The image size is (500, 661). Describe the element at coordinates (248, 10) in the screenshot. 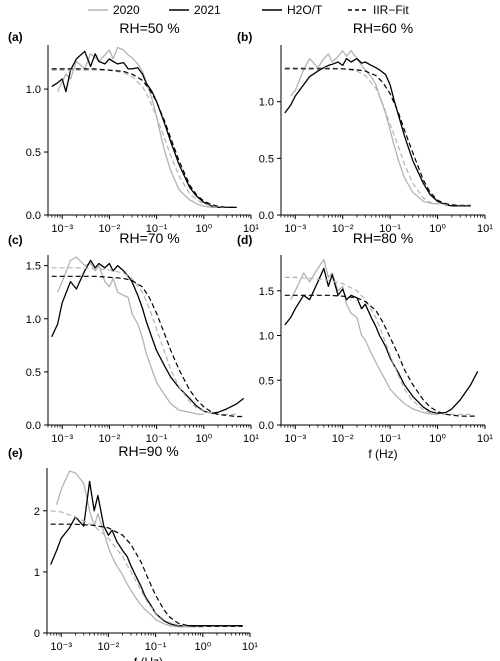

I see `legend: 2020 2021 H2O/T IIR−Fit` at that location.